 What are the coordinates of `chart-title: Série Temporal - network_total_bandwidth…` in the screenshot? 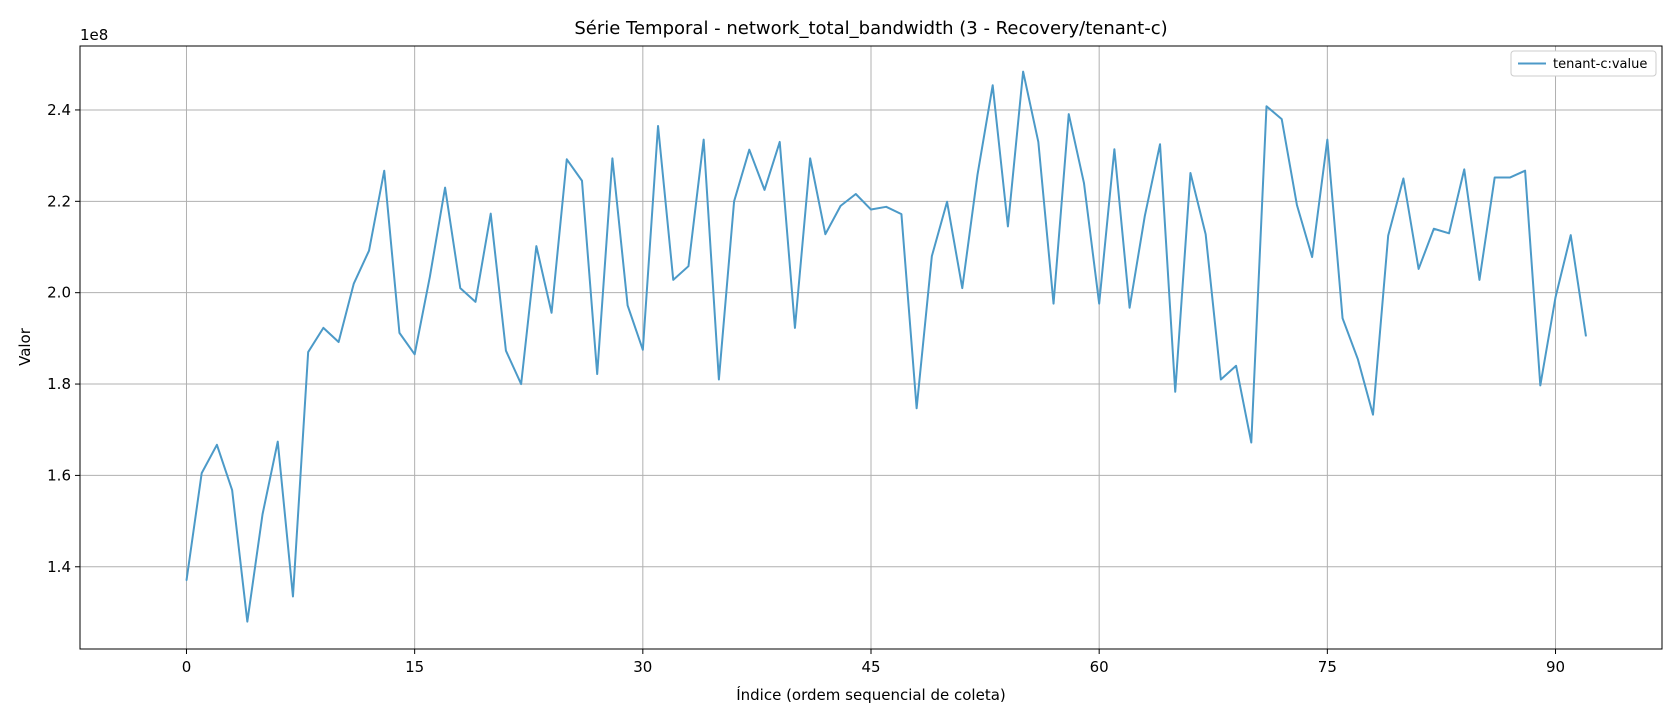 It's located at (870, 28).